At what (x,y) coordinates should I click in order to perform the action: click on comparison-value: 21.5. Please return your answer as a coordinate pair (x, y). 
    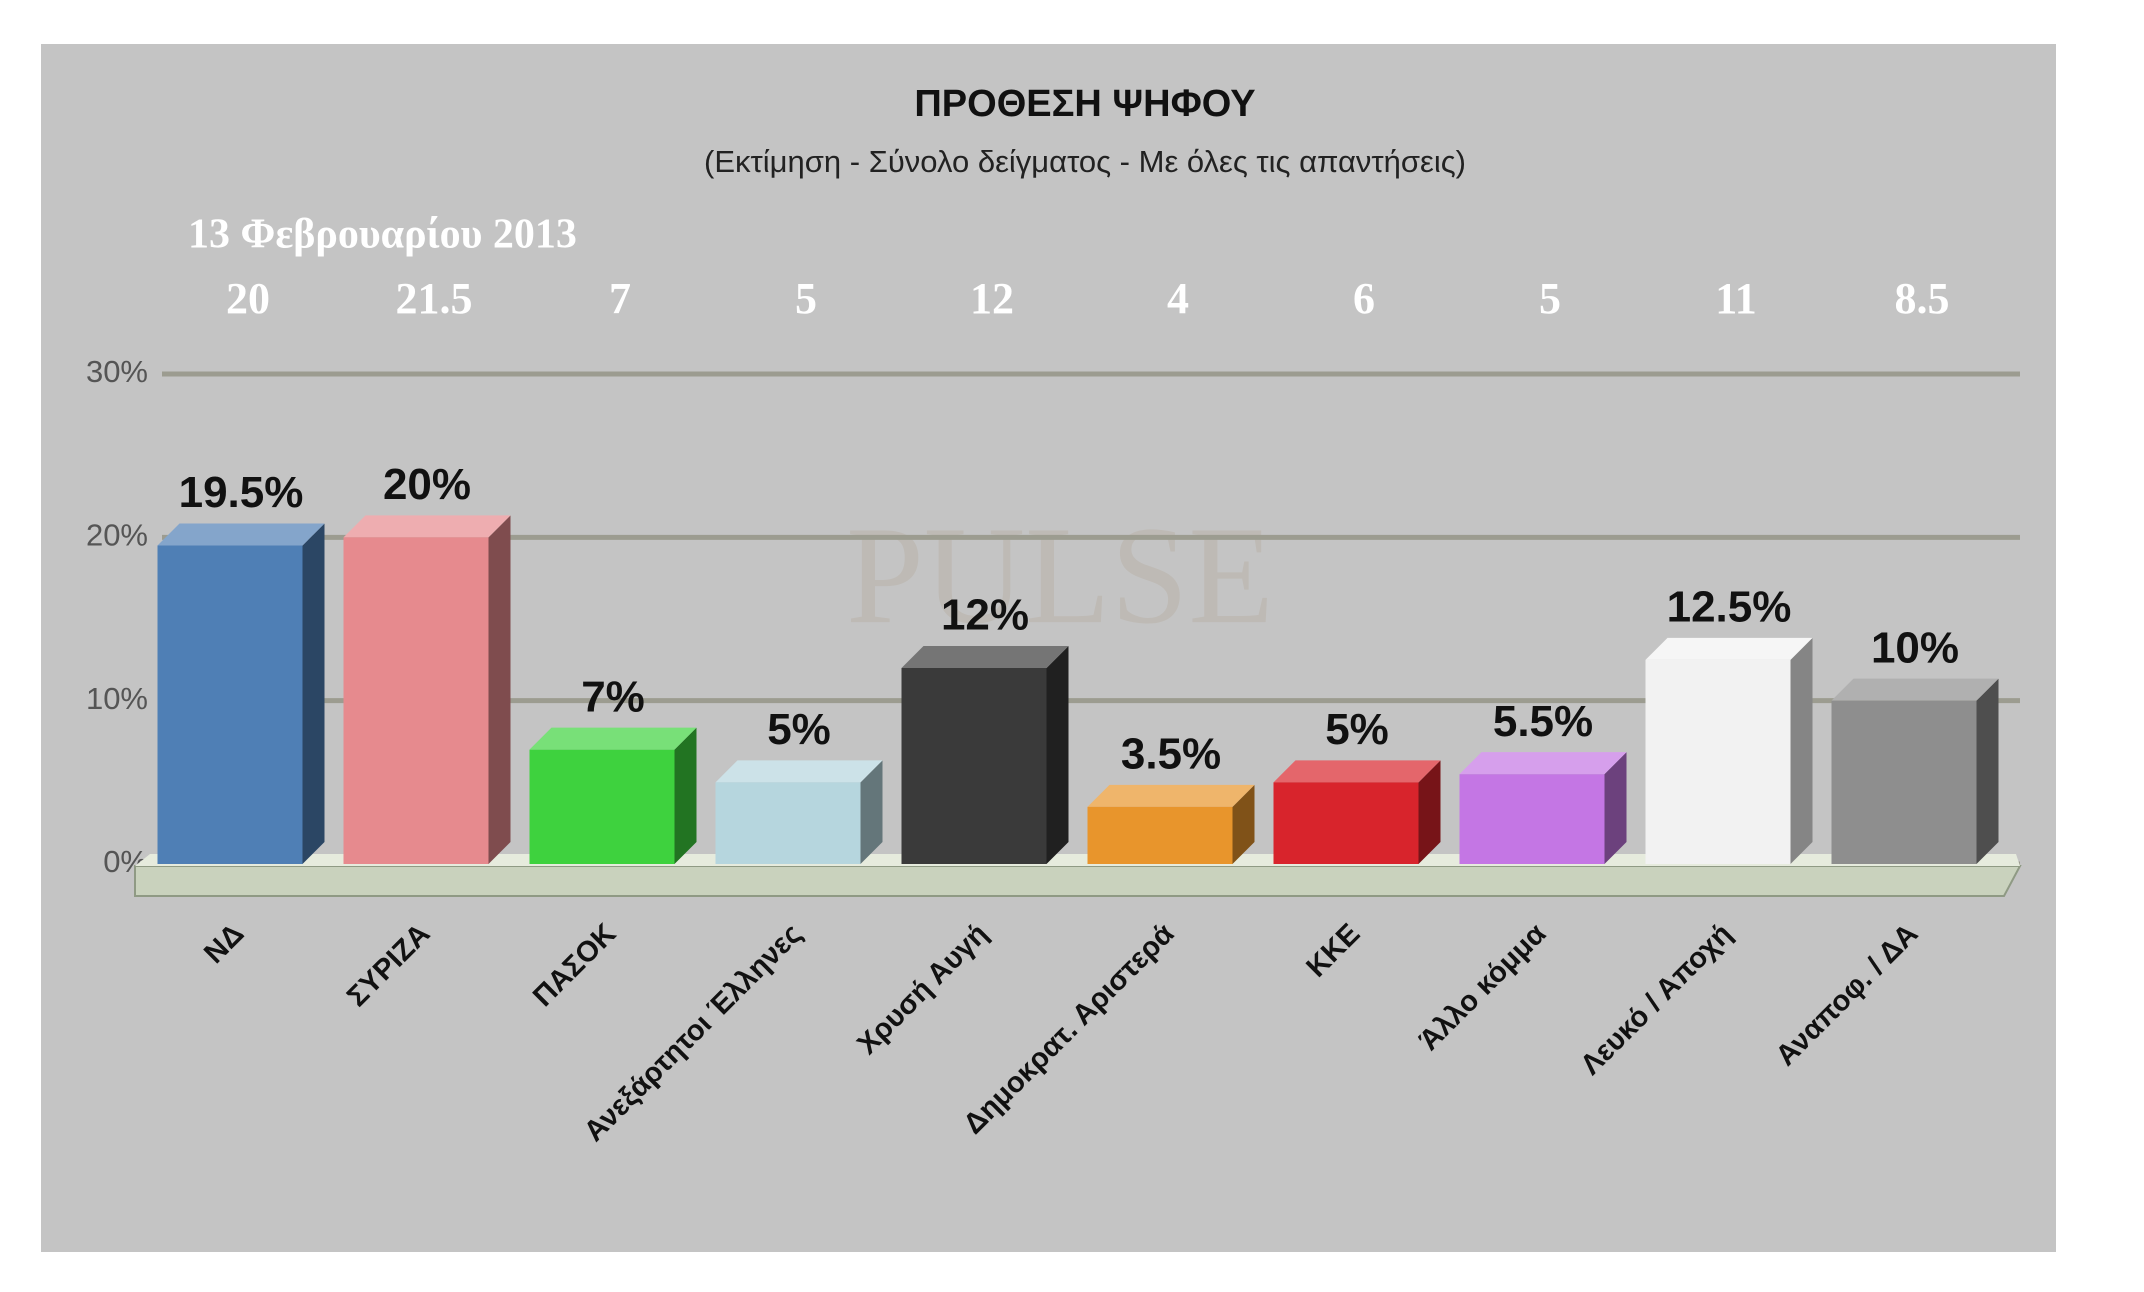
    Looking at the image, I should click on (434, 298).